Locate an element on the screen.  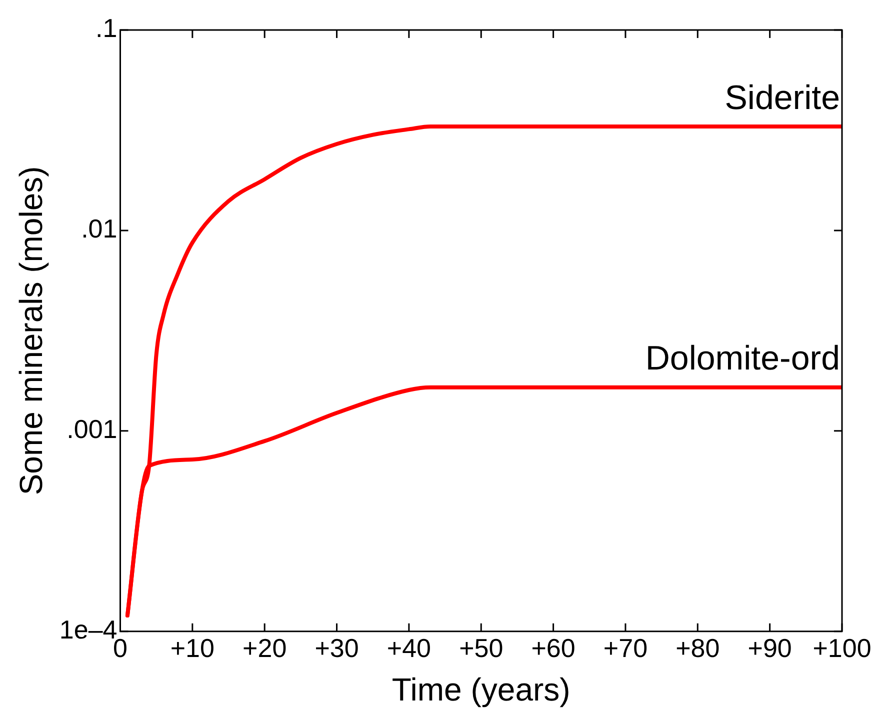
x-tick-label: +80 is located at coordinates (698, 648).